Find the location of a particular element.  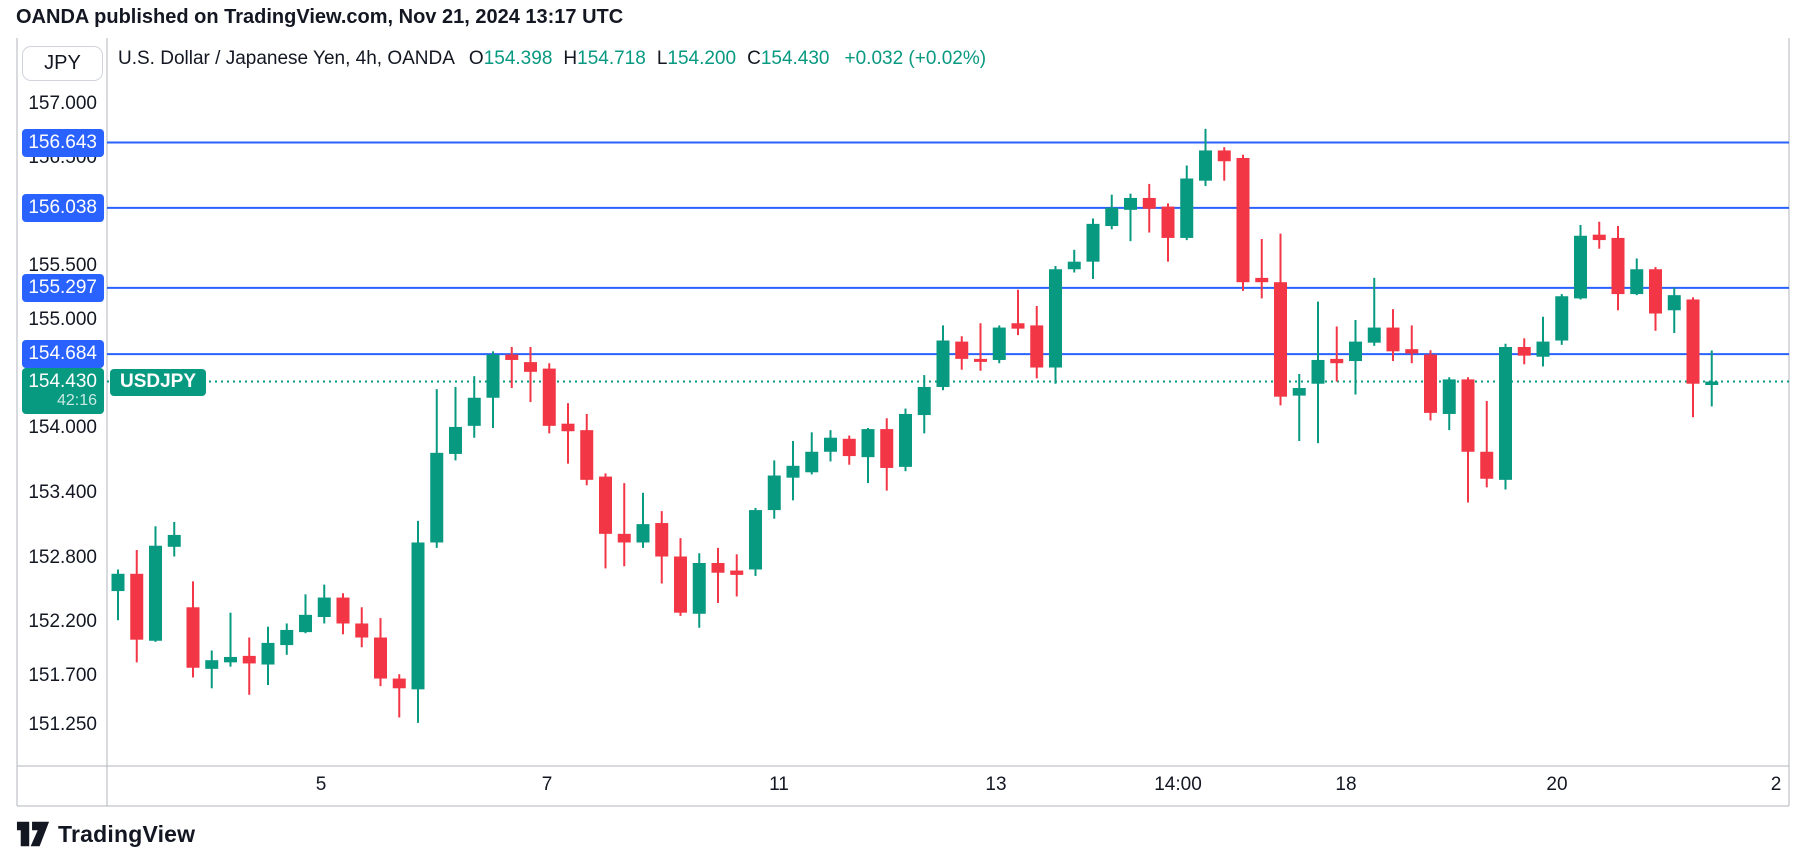

time-axis-label: 7 is located at coordinates (547, 784).